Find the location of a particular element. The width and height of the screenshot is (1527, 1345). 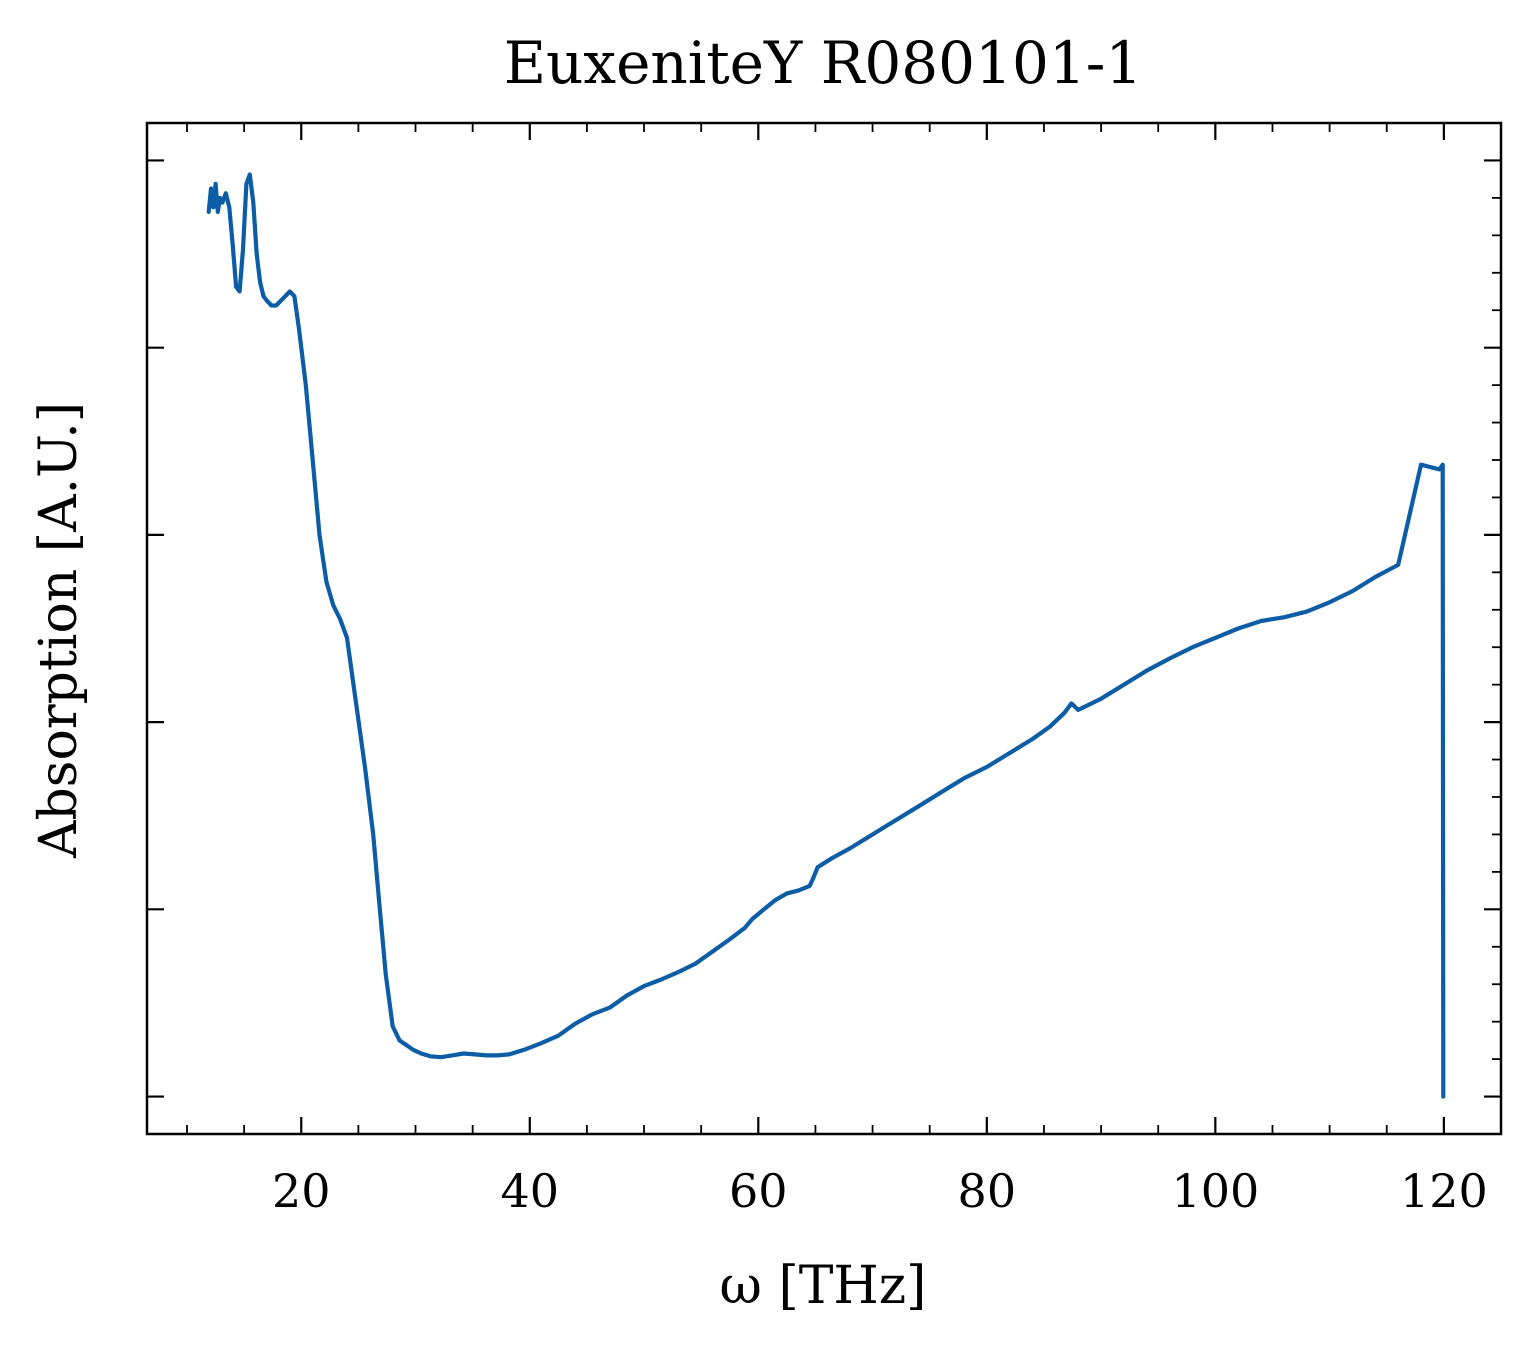

x-tick-label-20: 20 is located at coordinates (301, 1191).